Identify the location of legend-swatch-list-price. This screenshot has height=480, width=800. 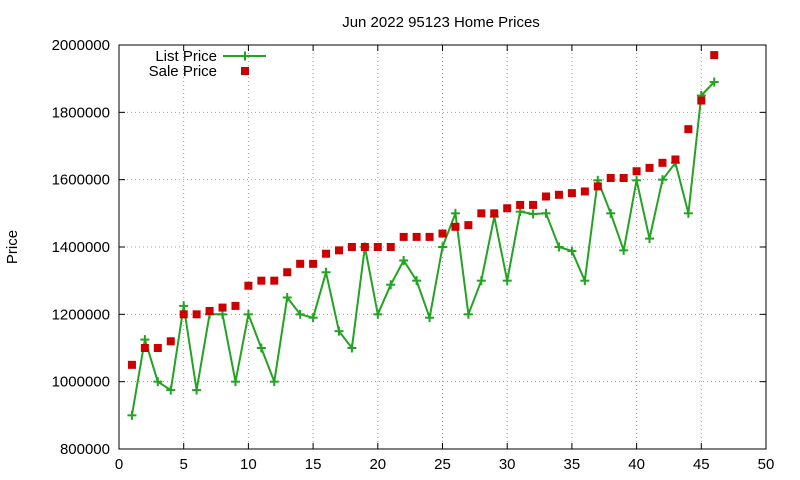
(244, 56).